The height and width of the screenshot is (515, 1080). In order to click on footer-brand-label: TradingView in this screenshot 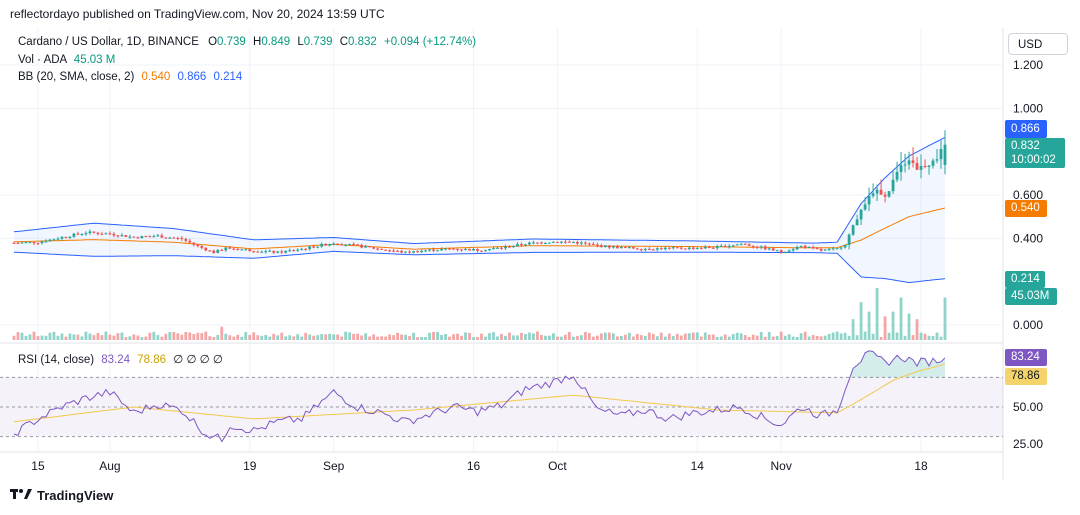, I will do `click(75, 495)`.